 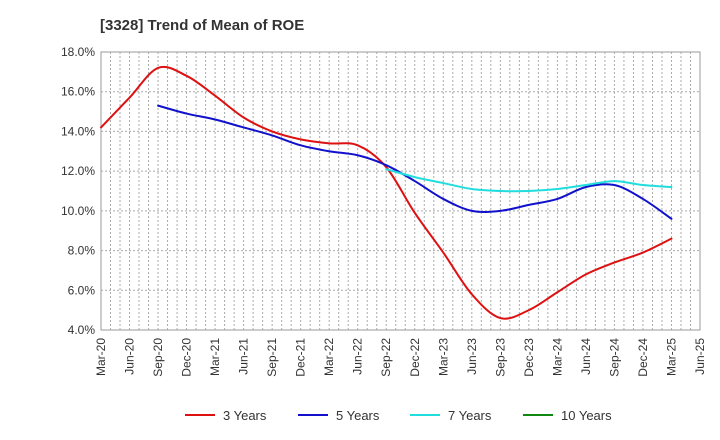 What do you see at coordinates (78, 131) in the screenshot?
I see `y-tick-label: 14.0%` at bounding box center [78, 131].